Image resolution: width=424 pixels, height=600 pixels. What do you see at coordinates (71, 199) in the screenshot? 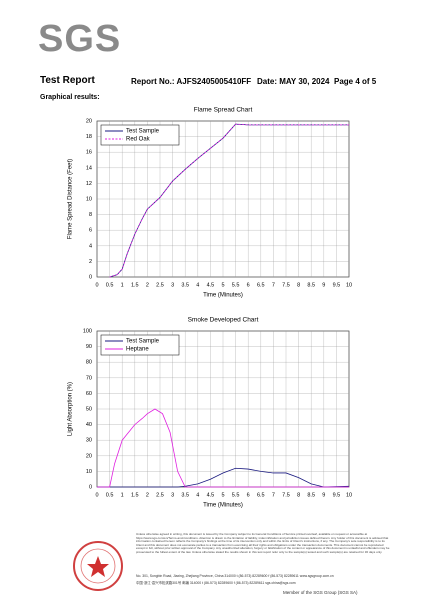
I see `y-axis-label: Flame Spread Distance (Feet)` at bounding box center [71, 199].